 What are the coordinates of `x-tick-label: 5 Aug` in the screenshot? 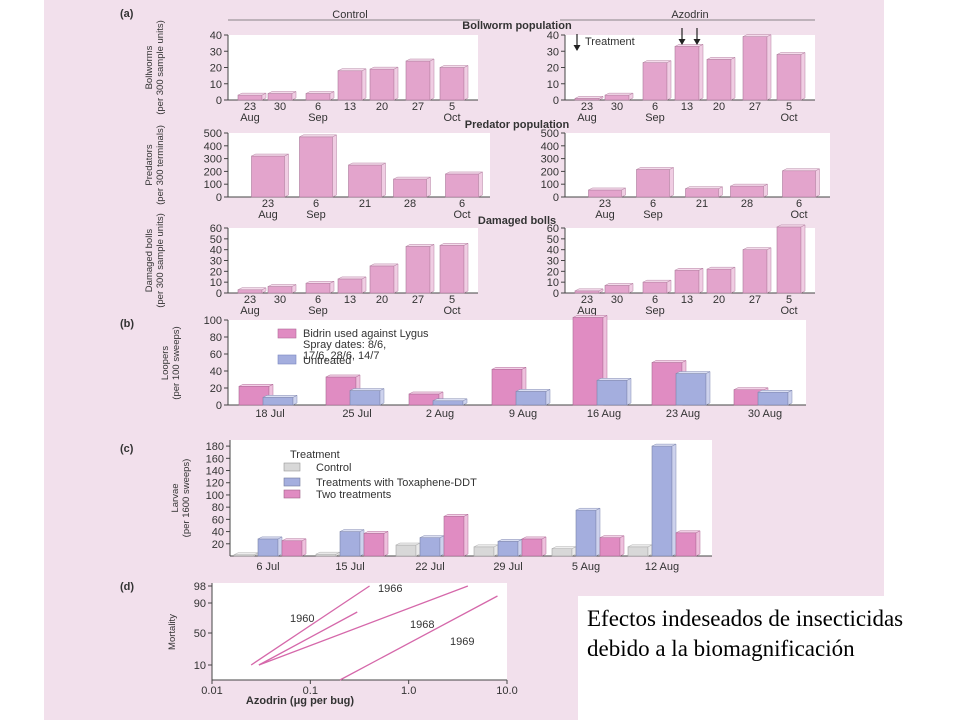 It's located at (586, 567).